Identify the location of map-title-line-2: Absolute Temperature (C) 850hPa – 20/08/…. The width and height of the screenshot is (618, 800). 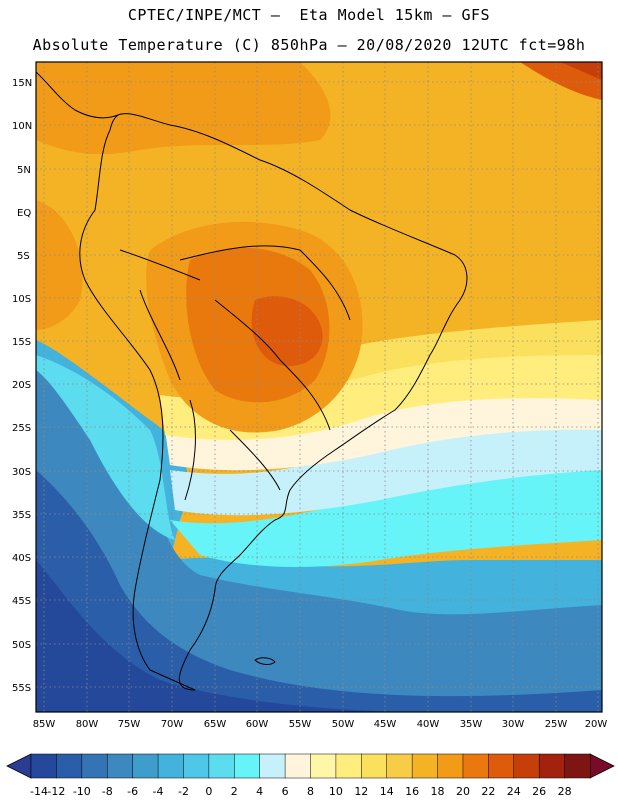
(309, 45).